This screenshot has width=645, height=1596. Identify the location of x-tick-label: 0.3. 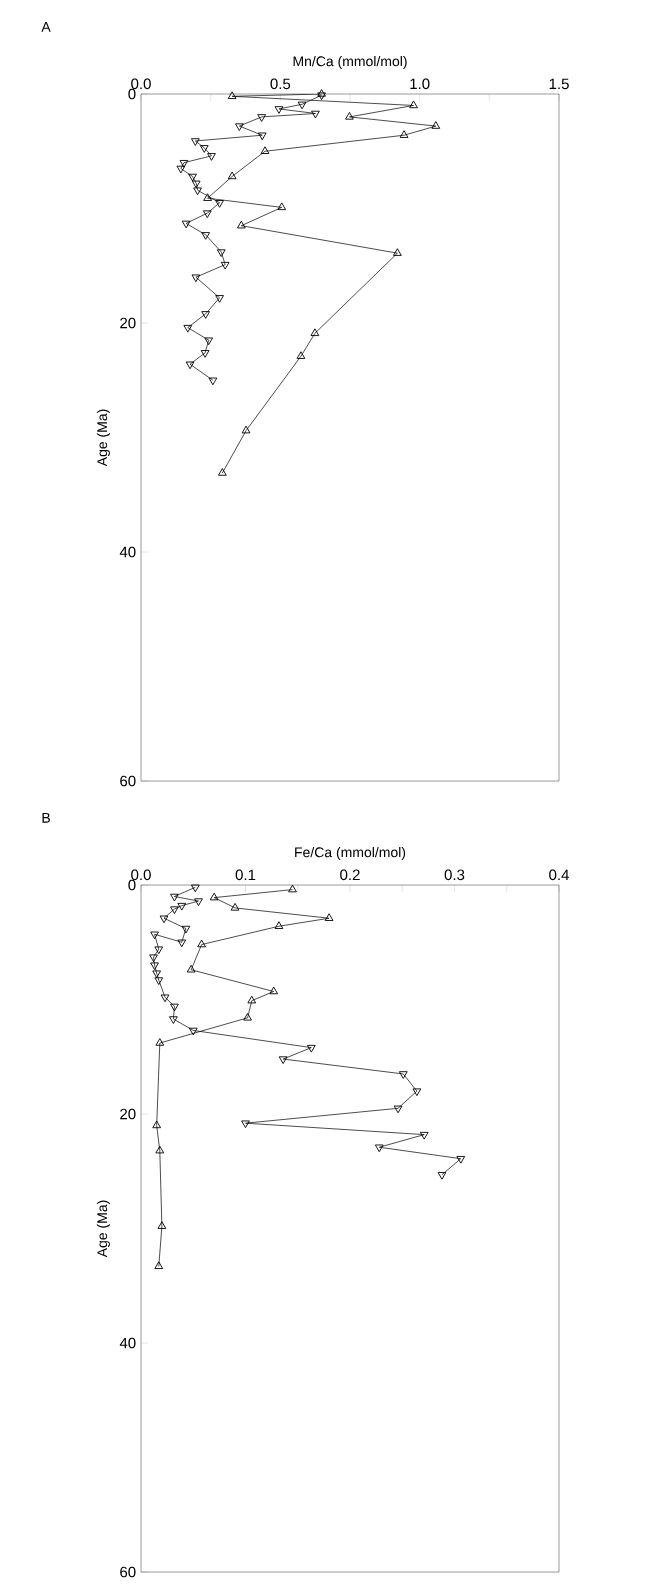
(454, 875).